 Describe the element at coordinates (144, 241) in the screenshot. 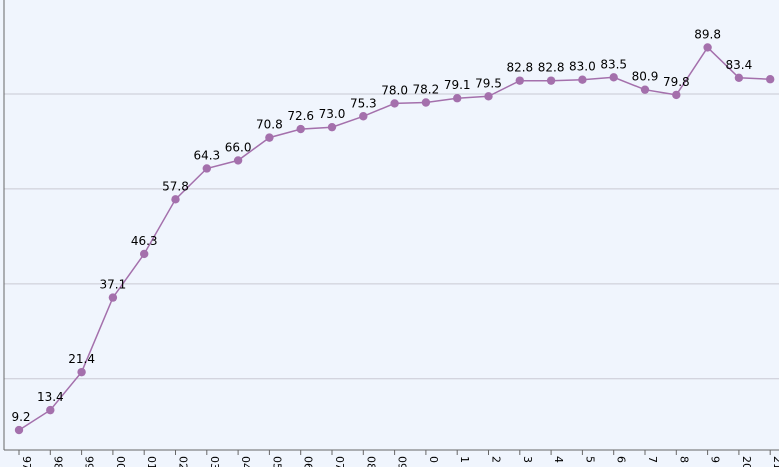

I see `data-label: 46.3` at that location.